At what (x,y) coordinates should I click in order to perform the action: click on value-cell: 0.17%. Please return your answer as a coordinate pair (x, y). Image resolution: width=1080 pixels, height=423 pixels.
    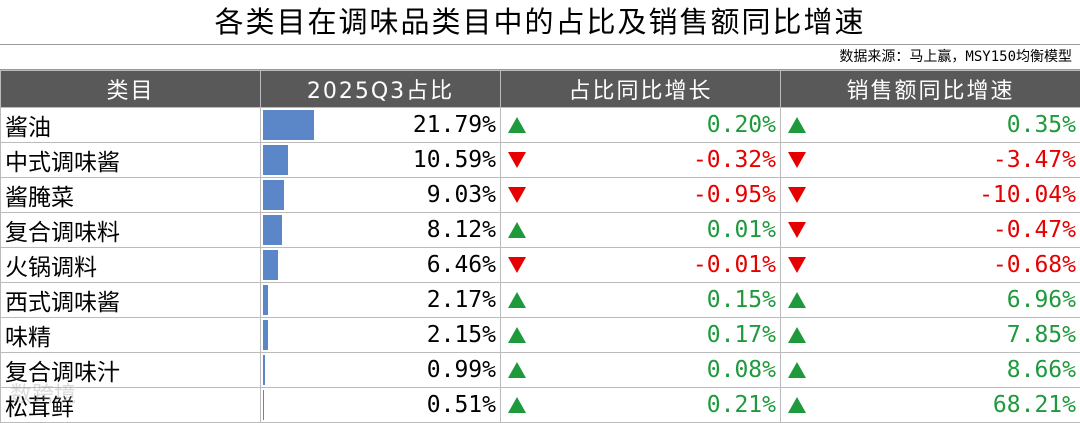
    Looking at the image, I should click on (641, 335).